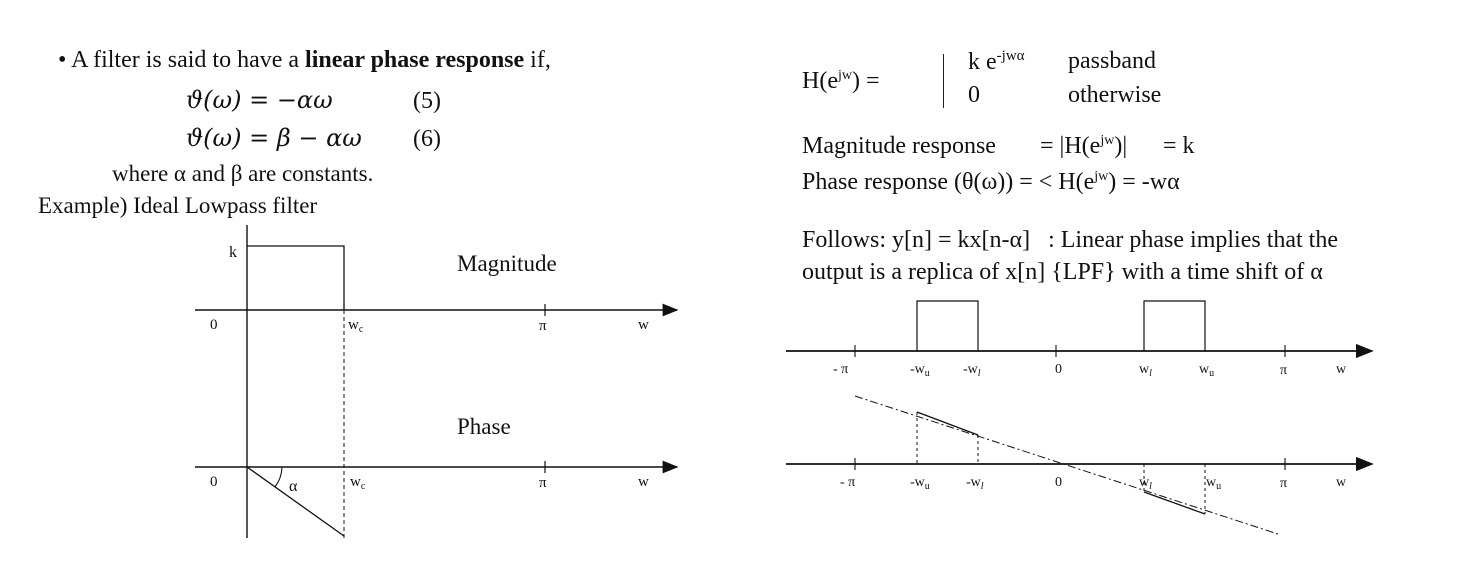 This screenshot has height=575, width=1463. I want to click on band-wl-label: wl, so click(1145, 370).